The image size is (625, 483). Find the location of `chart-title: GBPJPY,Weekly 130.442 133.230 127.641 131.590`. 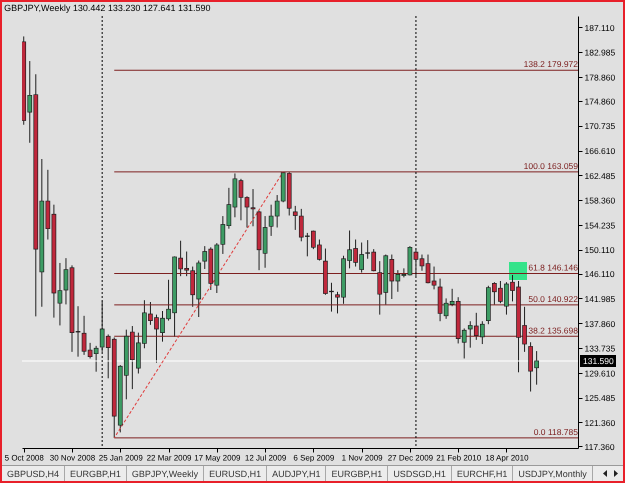

chart-title: GBPJPY,Weekly 130.442 133.230 127.641 131.590 is located at coordinates (107, 8).